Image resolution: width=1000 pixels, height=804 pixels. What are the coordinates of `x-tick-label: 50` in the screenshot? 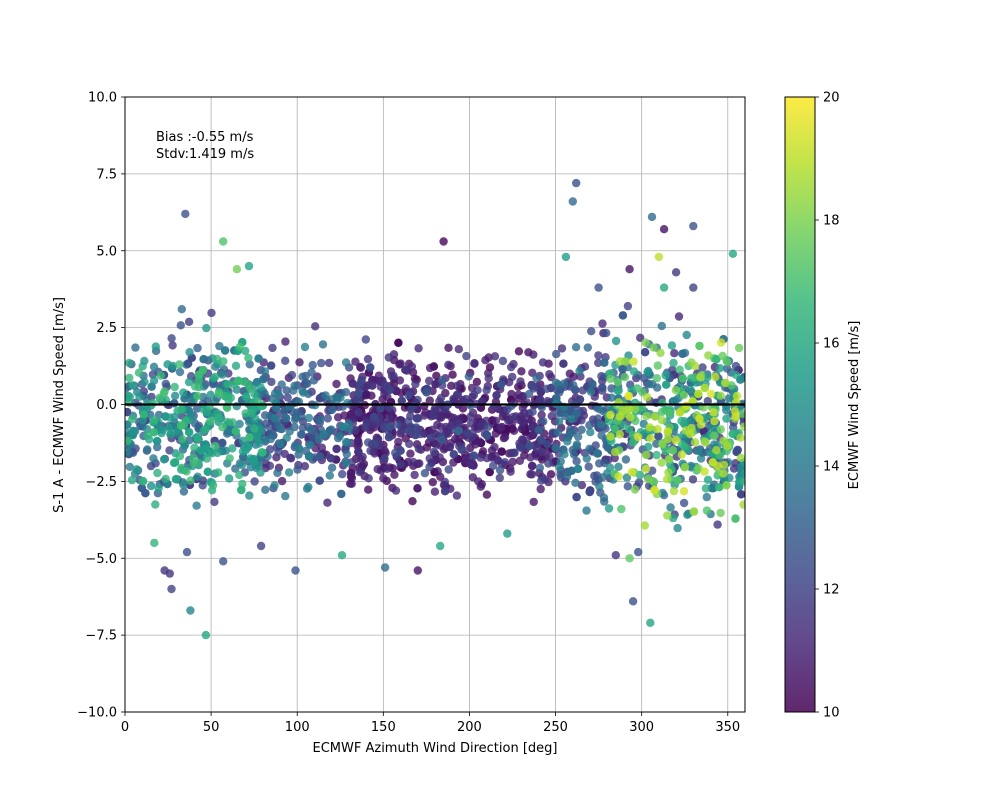 It's located at (211, 727).